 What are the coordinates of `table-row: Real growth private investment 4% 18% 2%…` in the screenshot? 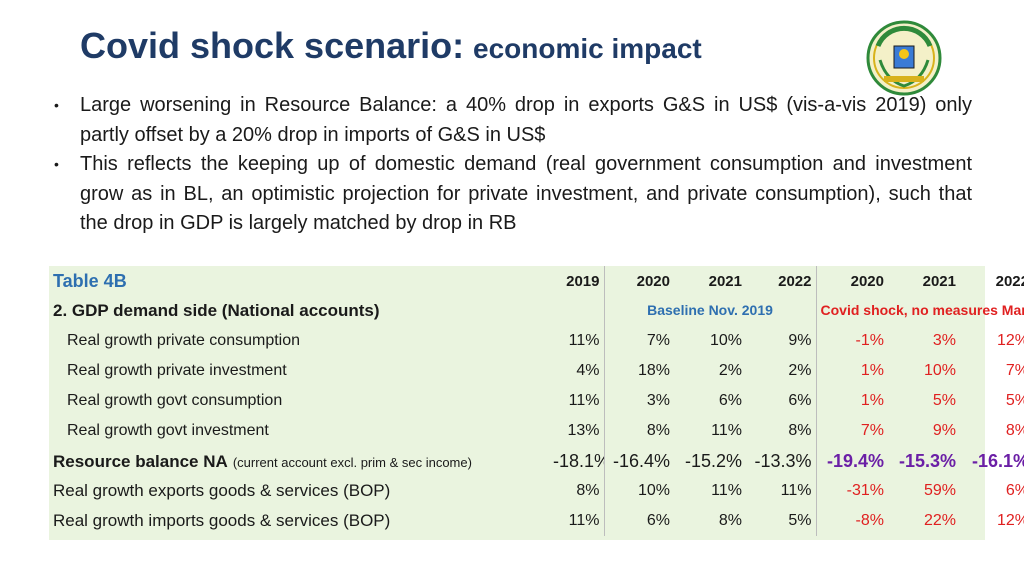 It's located at (536, 371).